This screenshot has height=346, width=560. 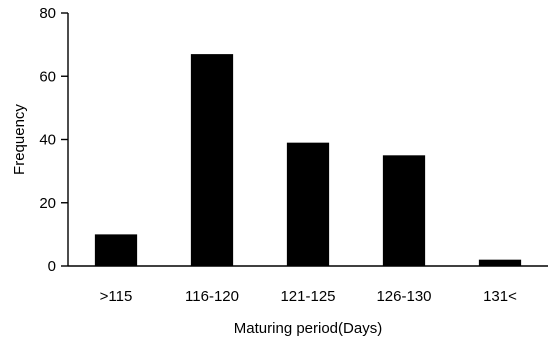 I want to click on y-tick-label: 80, so click(x=47, y=13).